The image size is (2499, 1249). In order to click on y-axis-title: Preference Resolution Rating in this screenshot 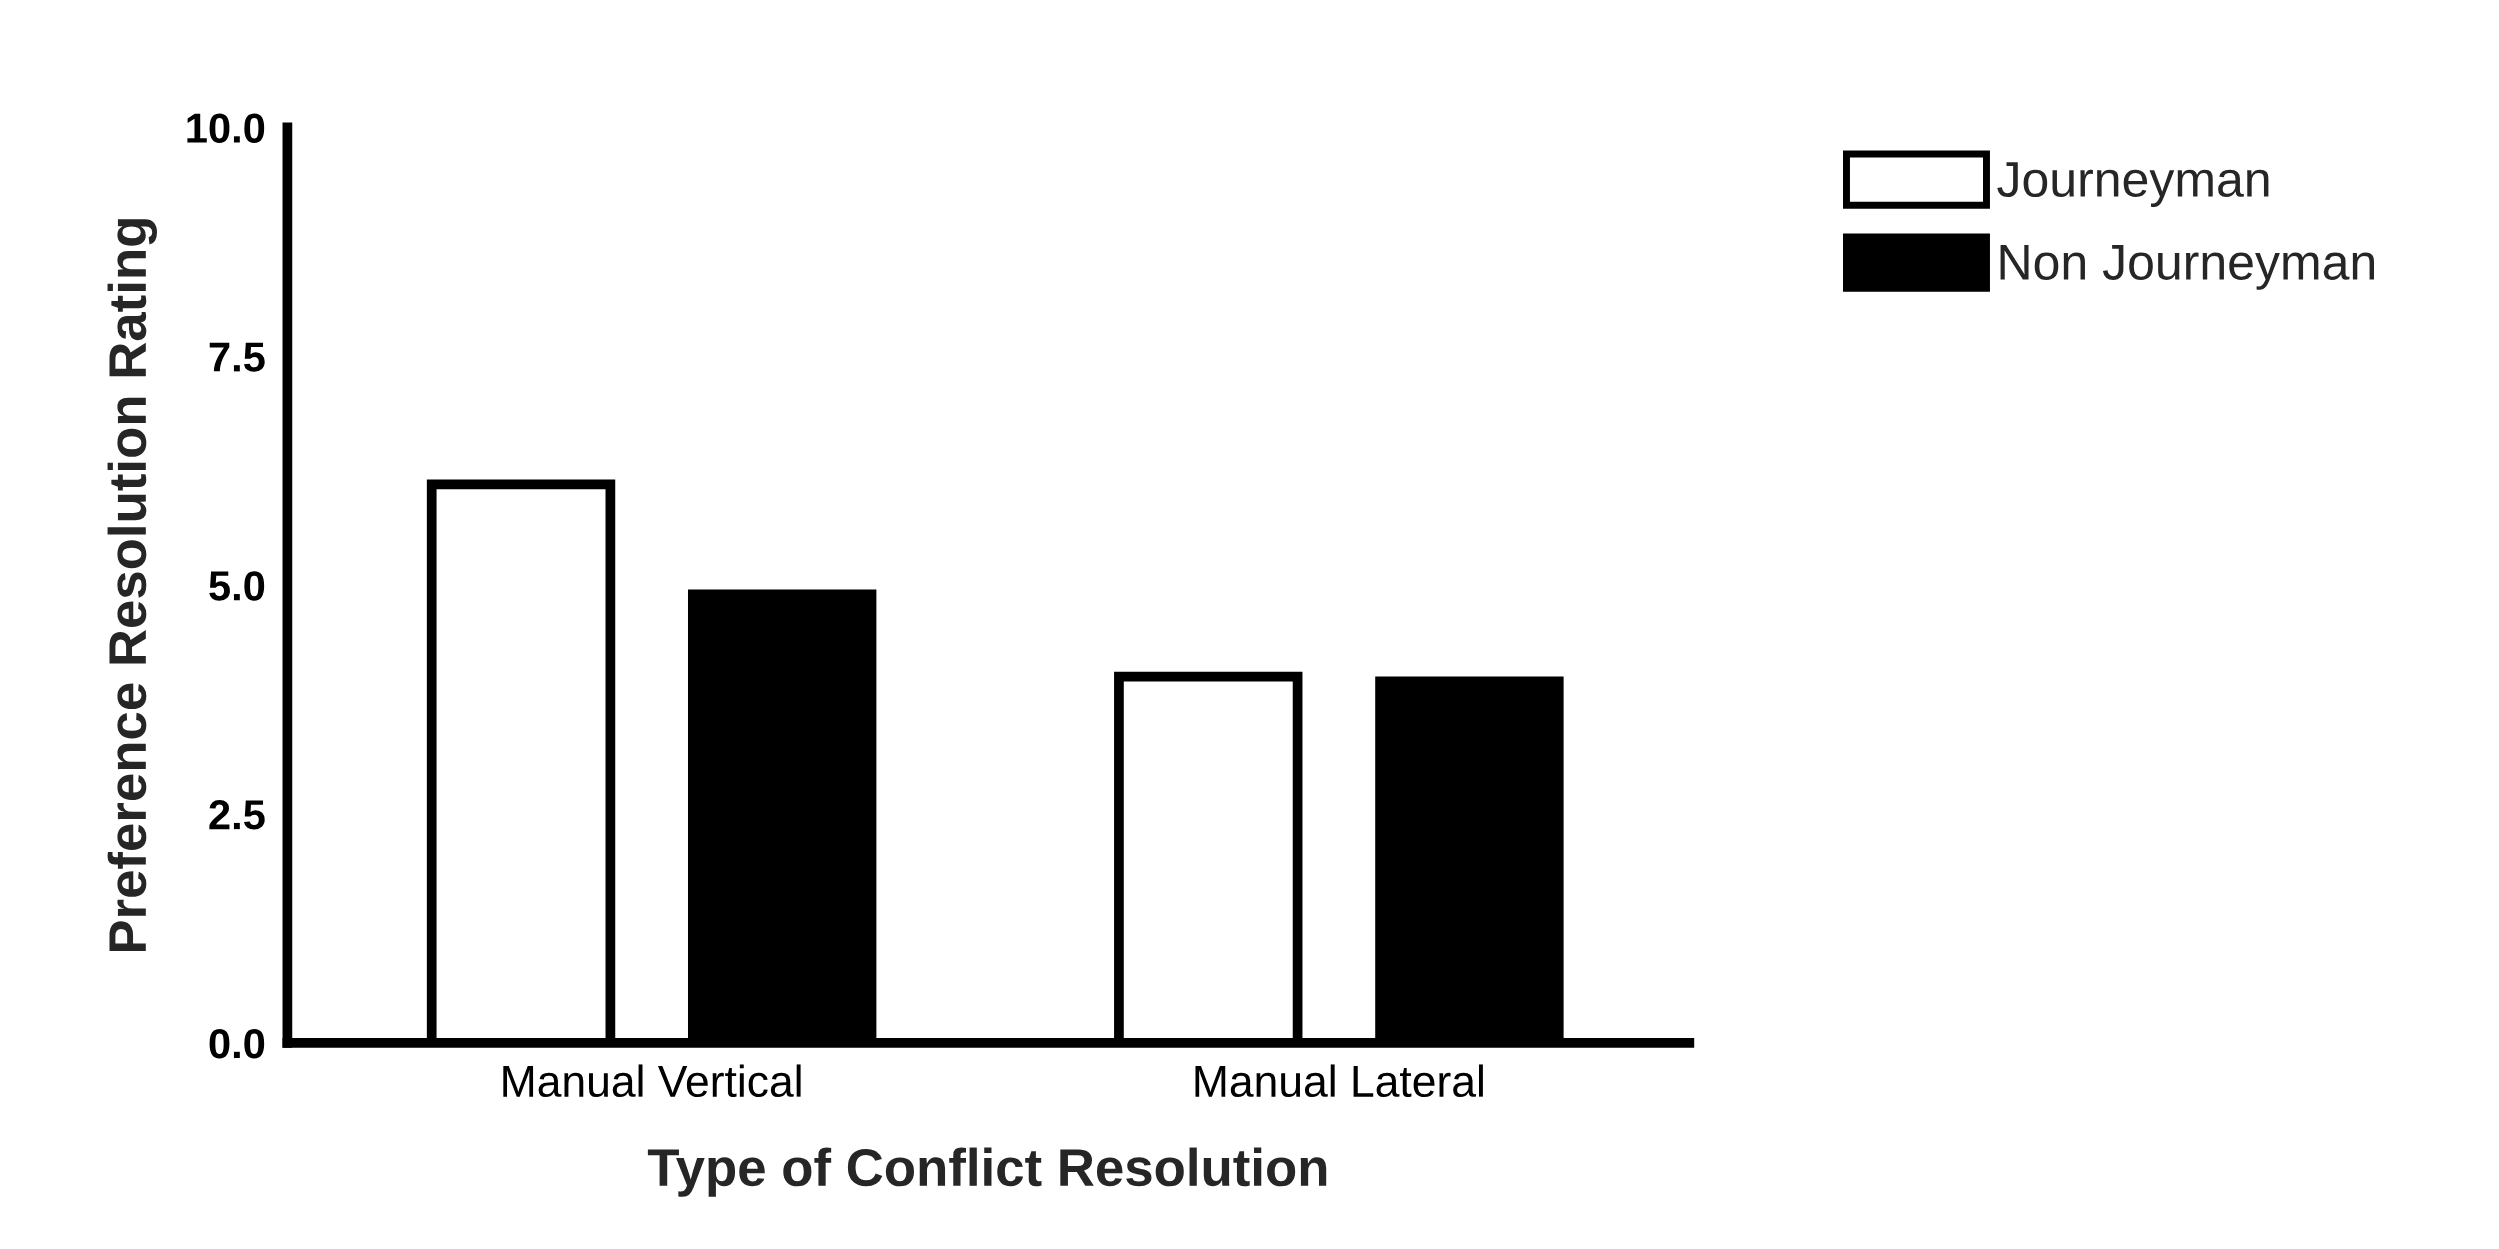, I will do `click(132, 585)`.